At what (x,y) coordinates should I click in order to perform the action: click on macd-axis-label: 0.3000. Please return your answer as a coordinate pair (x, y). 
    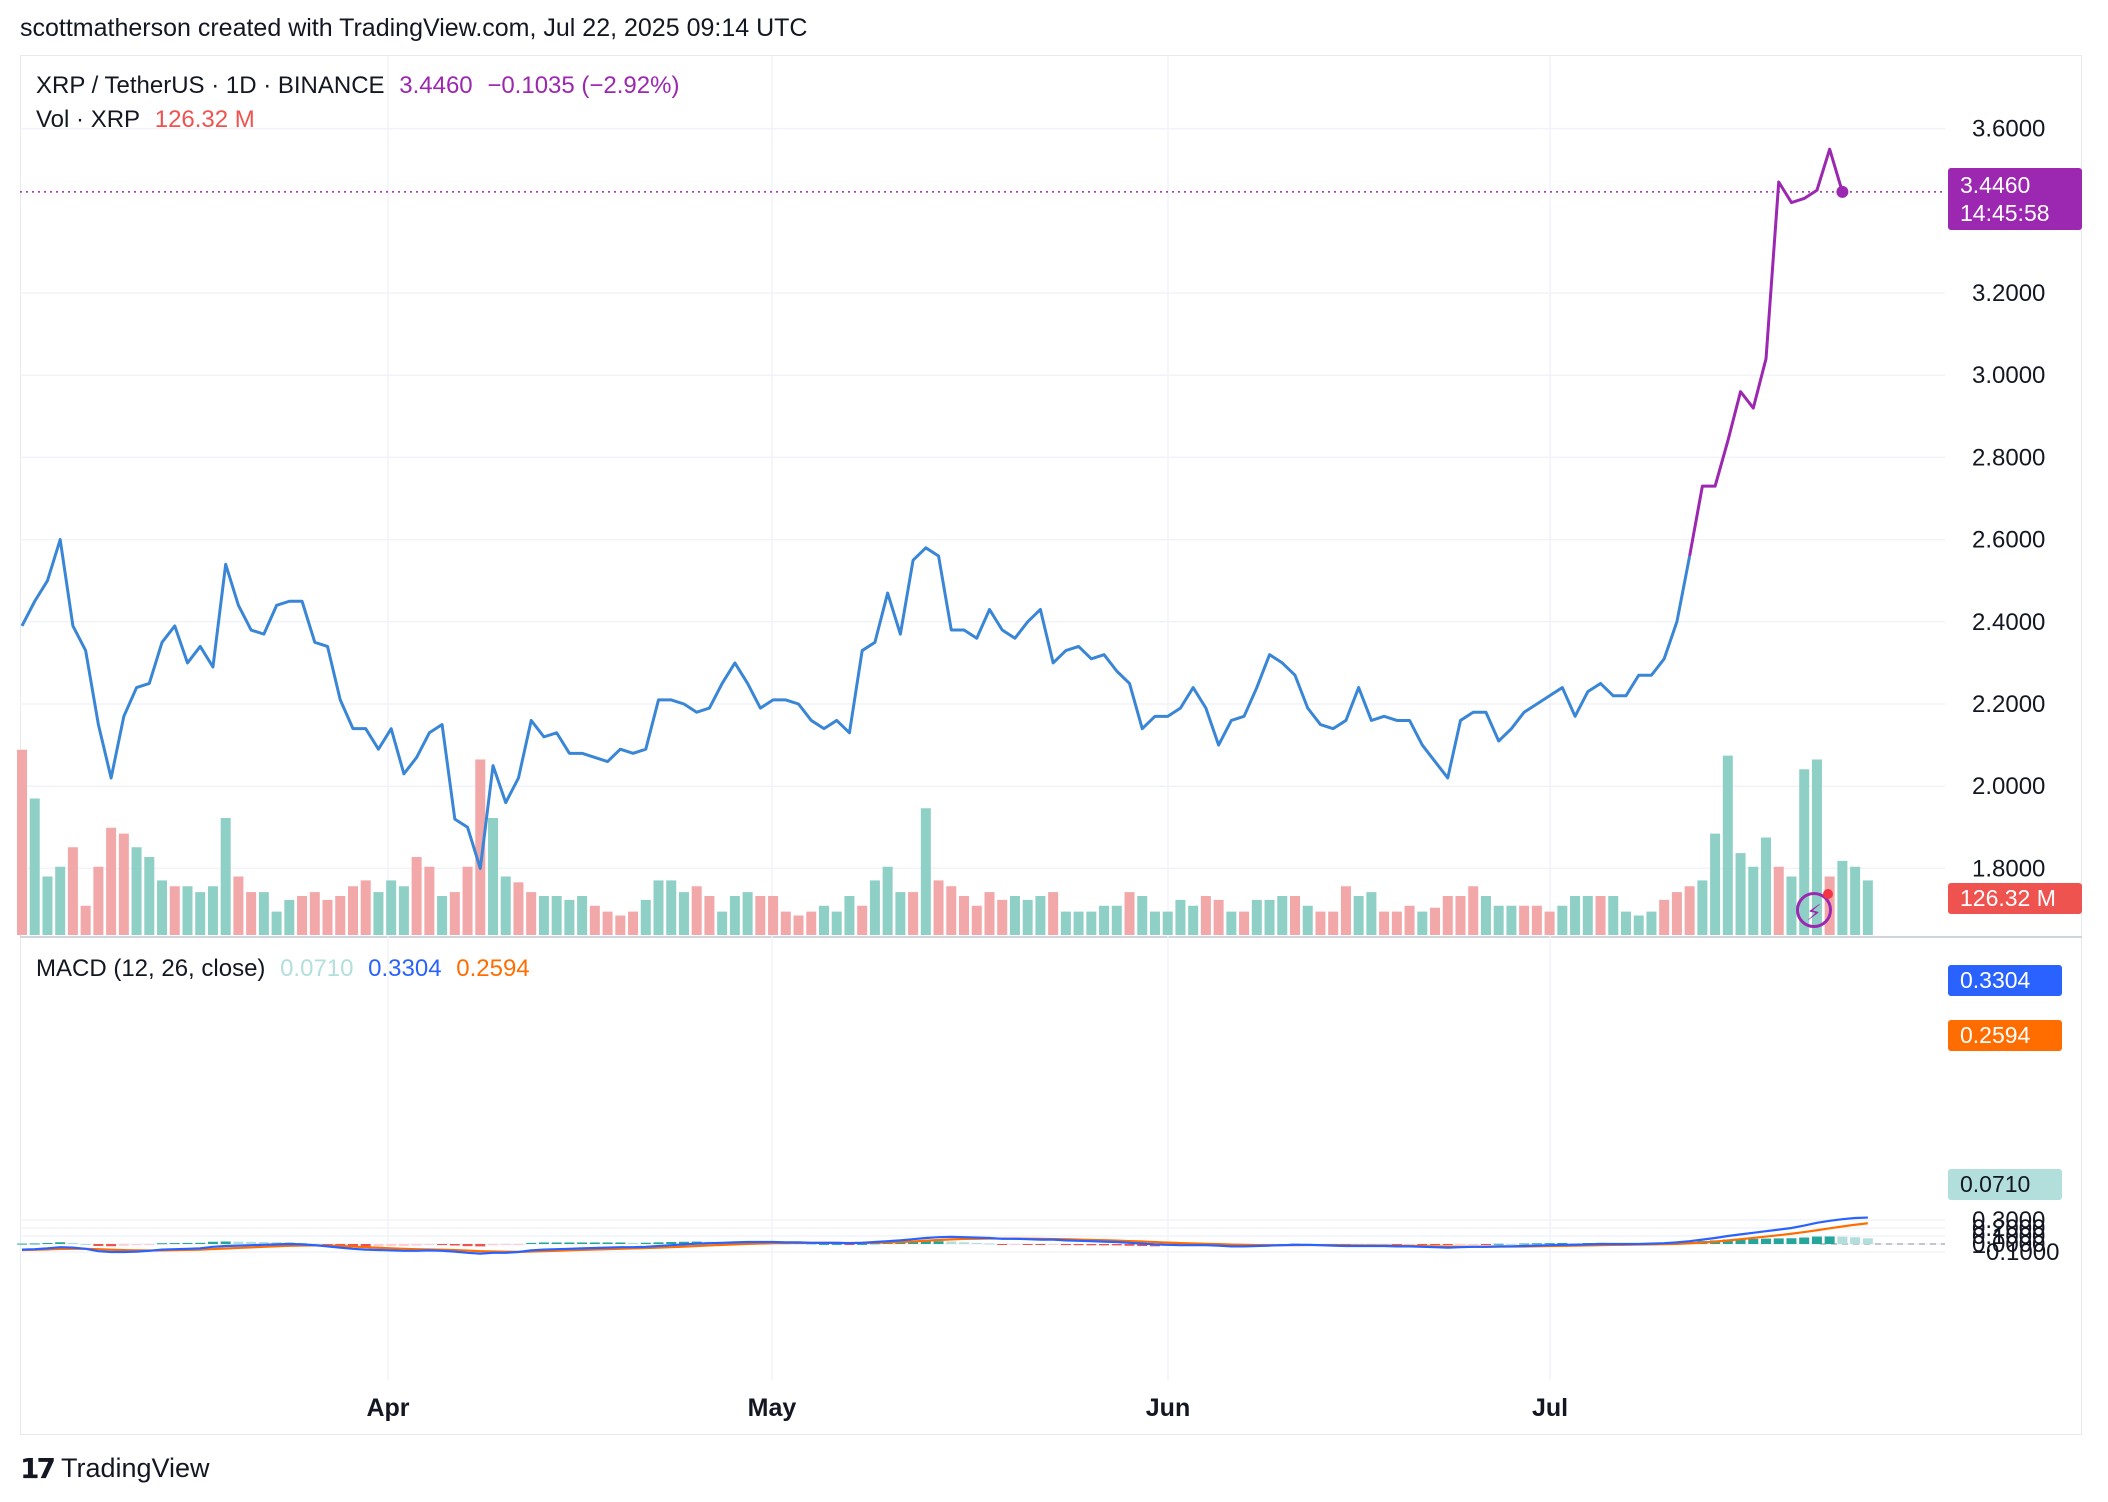
    Looking at the image, I should click on (2008, 1220).